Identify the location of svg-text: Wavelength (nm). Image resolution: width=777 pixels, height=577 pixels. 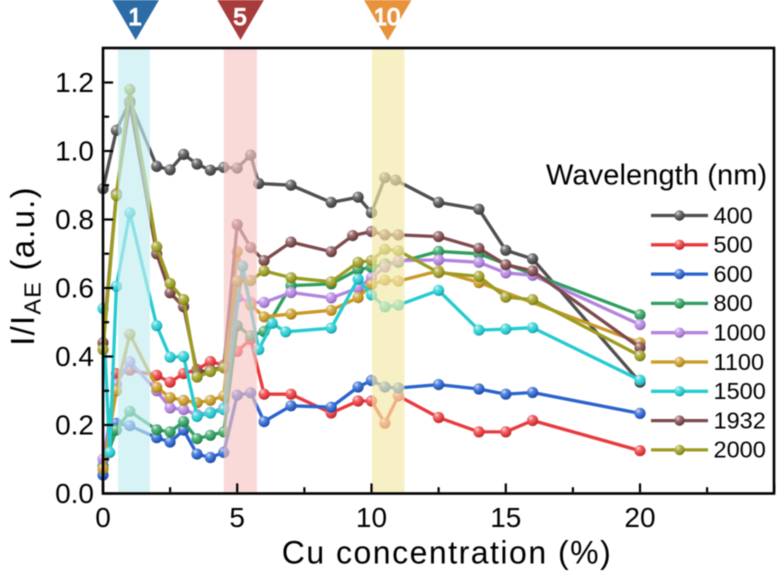
(656, 175).